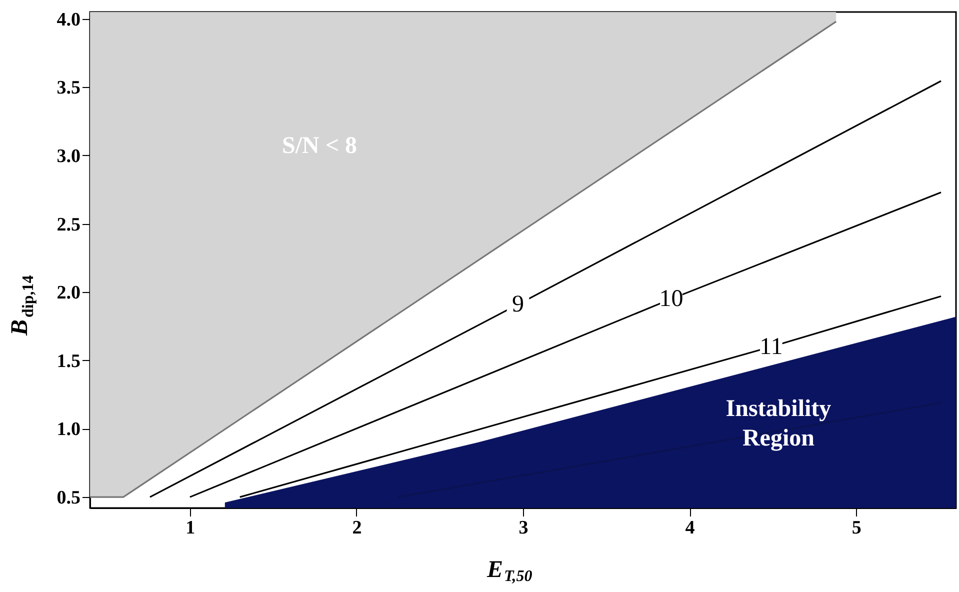 The image size is (959, 592). I want to click on series-label: 11, so click(771, 347).